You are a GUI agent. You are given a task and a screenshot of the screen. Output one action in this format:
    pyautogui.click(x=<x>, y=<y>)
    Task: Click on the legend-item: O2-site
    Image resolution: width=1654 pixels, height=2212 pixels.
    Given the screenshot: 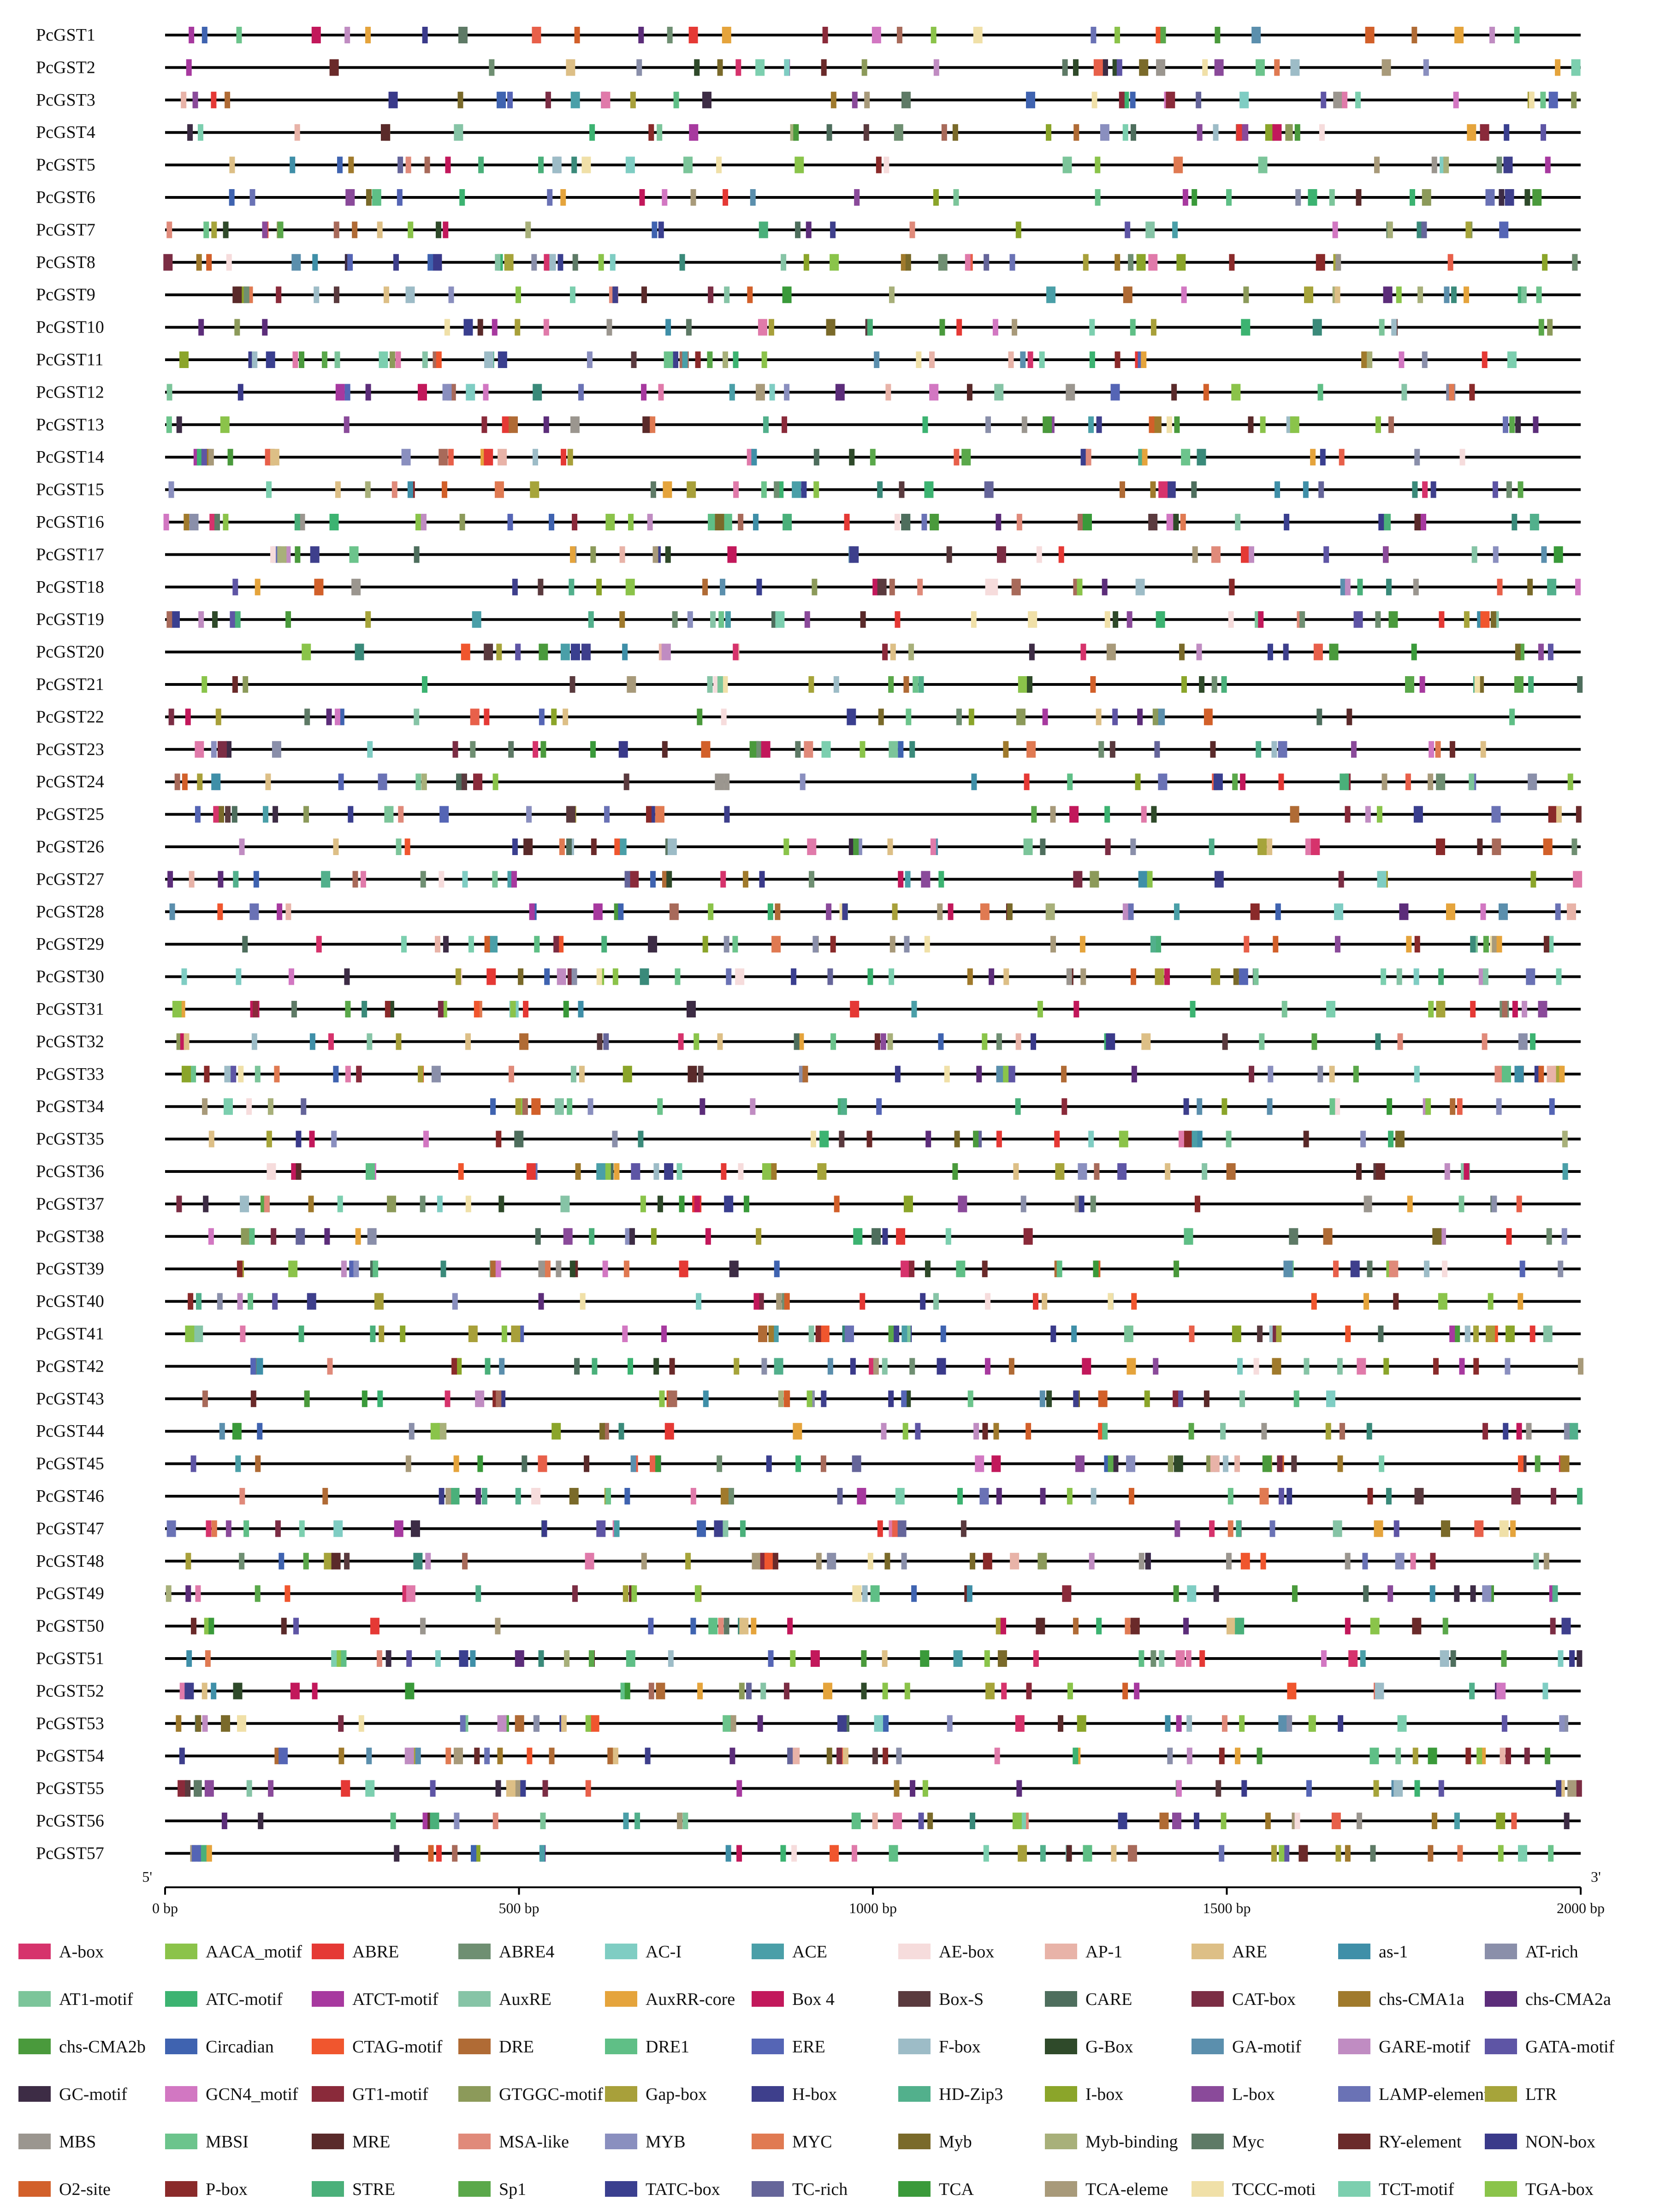 What is the action you would take?
    pyautogui.click(x=64, y=2190)
    